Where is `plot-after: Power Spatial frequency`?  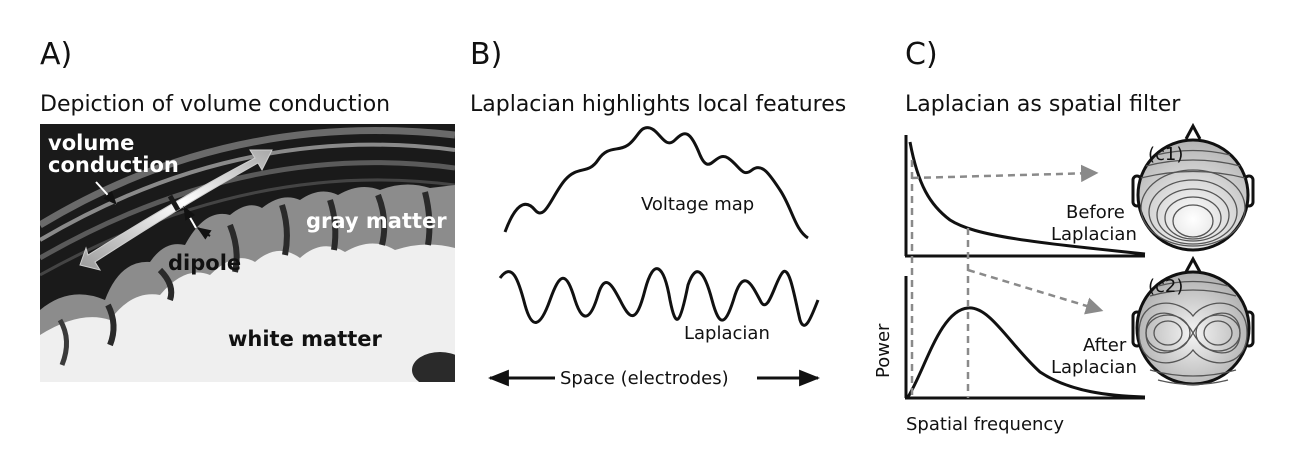
plot-after: Power Spatial frequency is located at coordinates (1009, 355).